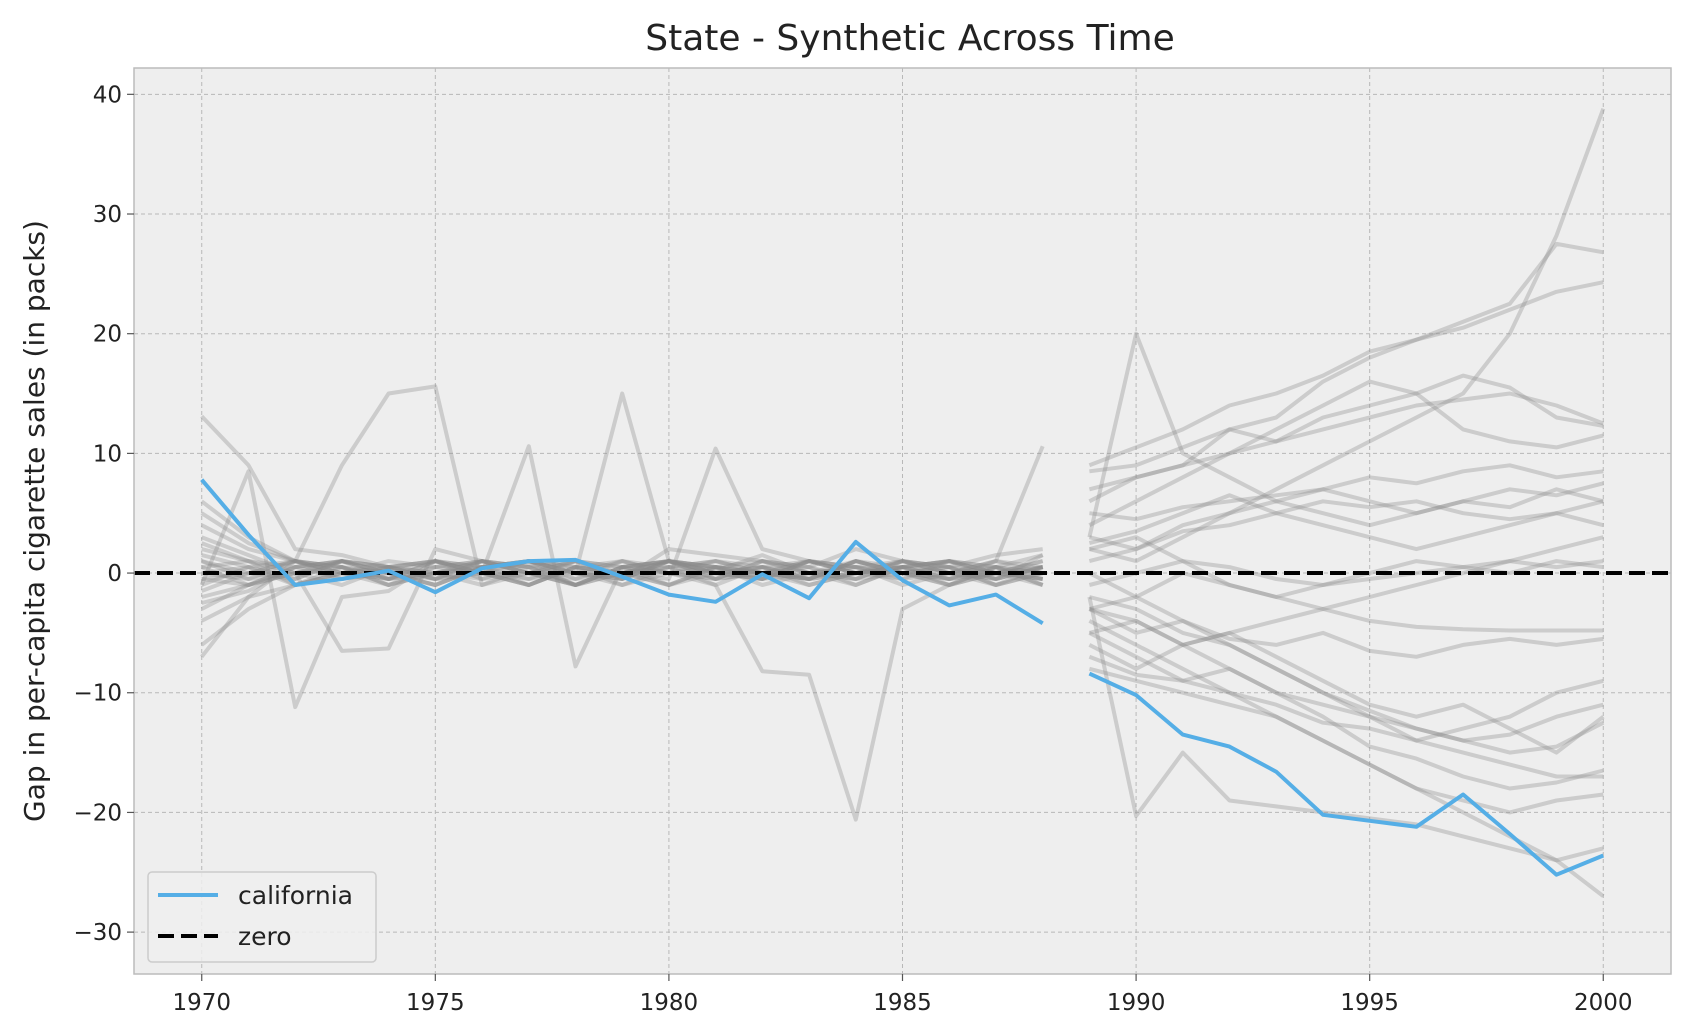 The image size is (1702, 1031). What do you see at coordinates (262, 917) in the screenshot?
I see `legend: california zero` at bounding box center [262, 917].